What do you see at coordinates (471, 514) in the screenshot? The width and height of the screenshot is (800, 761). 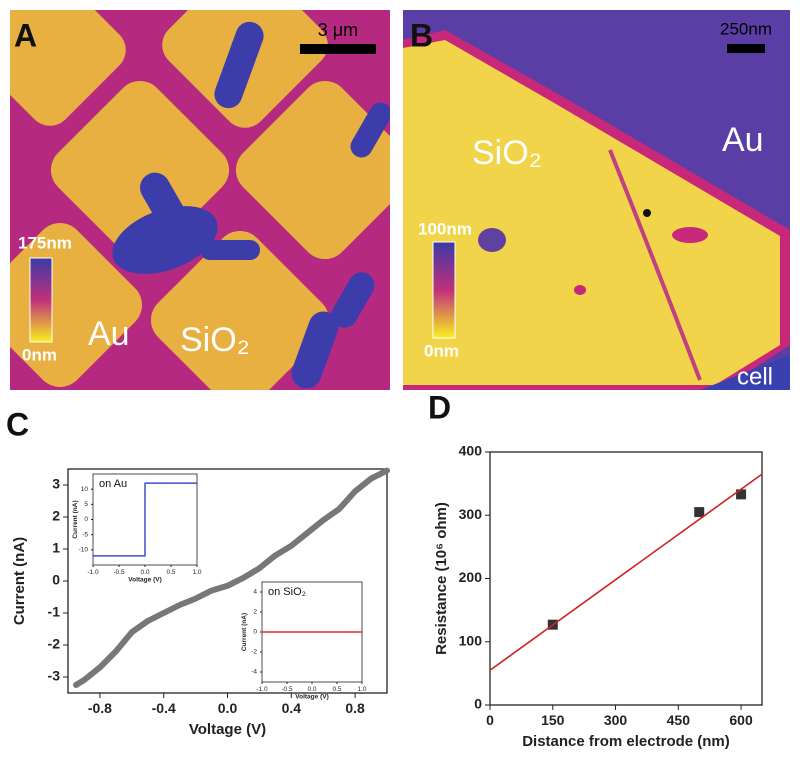 I see `y-tick-label: 300` at bounding box center [471, 514].